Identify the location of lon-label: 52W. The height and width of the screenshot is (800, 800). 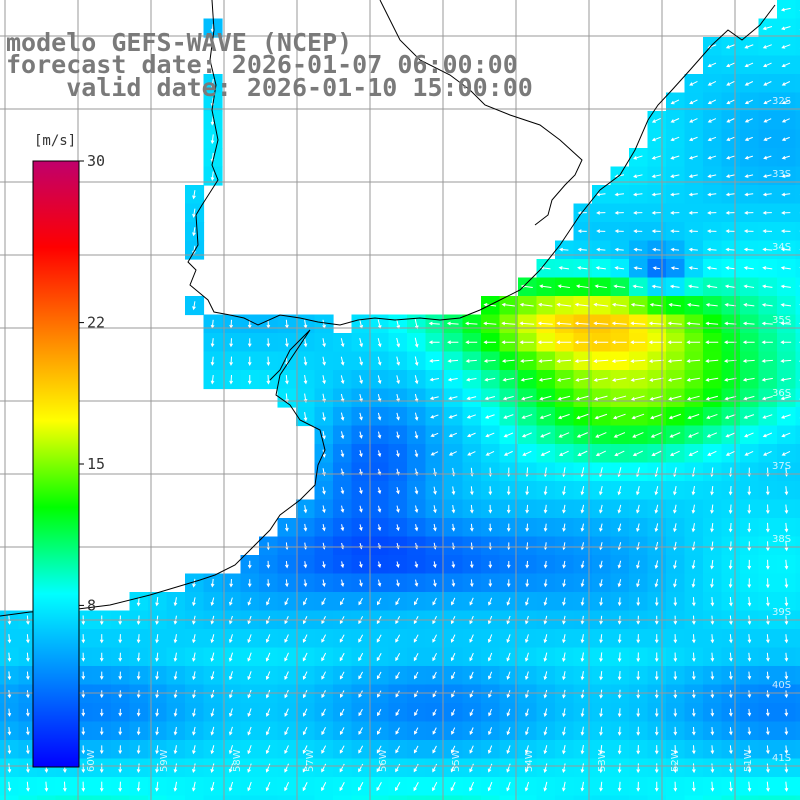
(675, 760).